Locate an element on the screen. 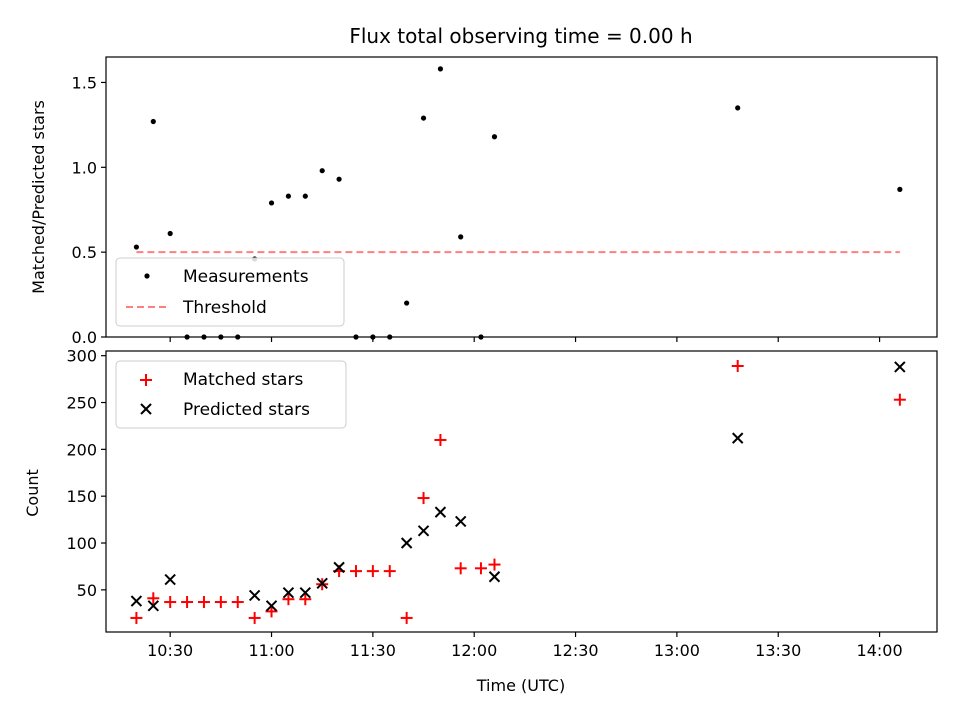 This screenshot has width=960, height=720. bottom-y-tick-label: 200 is located at coordinates (81, 449).